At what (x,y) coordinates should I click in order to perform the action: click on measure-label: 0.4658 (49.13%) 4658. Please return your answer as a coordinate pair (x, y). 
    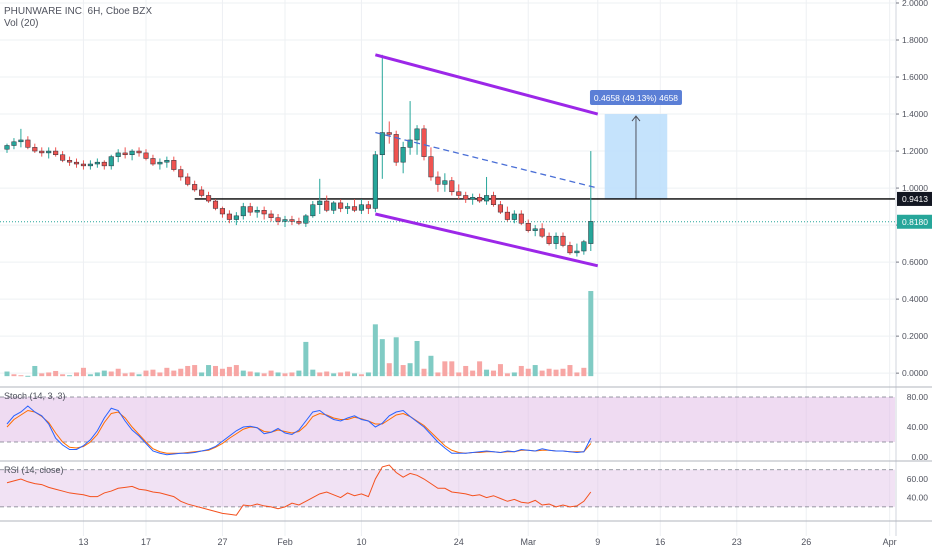
    Looking at the image, I should click on (636, 98).